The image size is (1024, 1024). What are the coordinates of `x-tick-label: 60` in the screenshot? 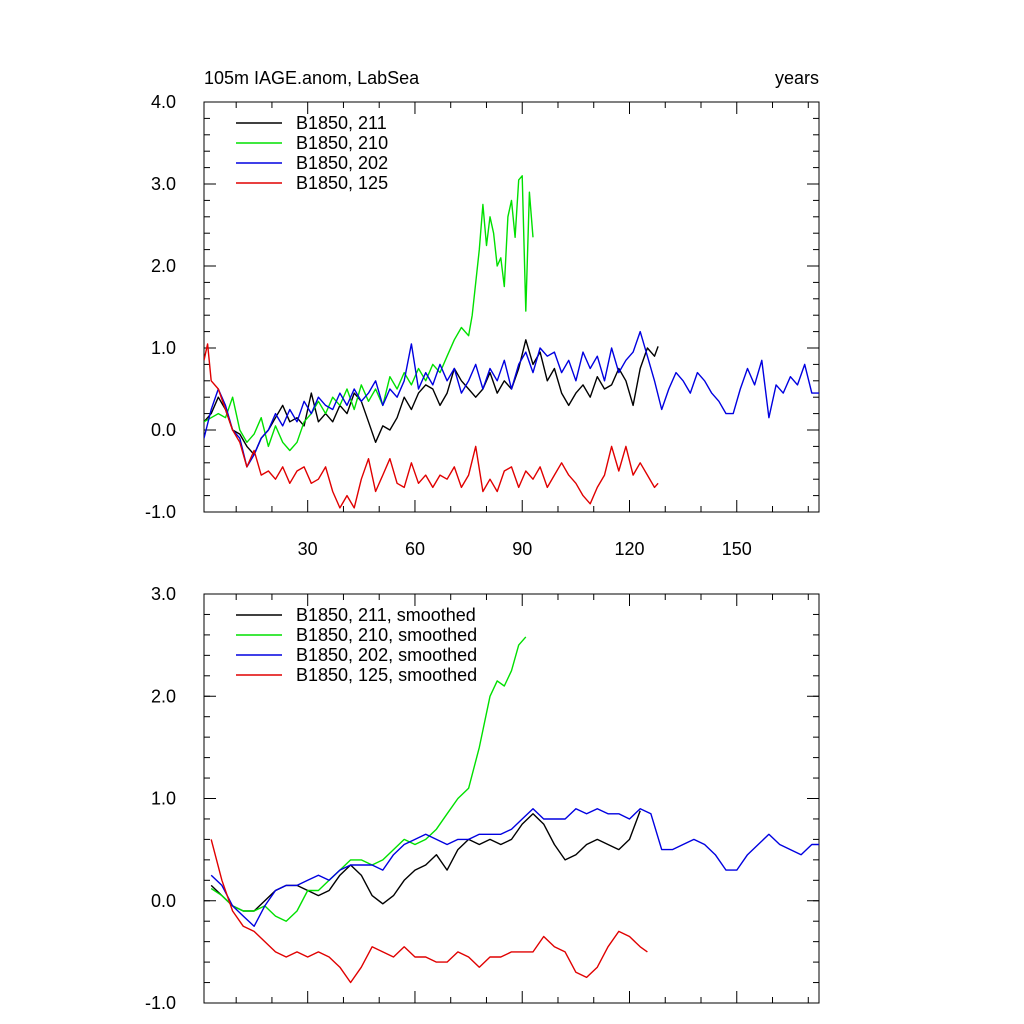 It's located at (415, 549).